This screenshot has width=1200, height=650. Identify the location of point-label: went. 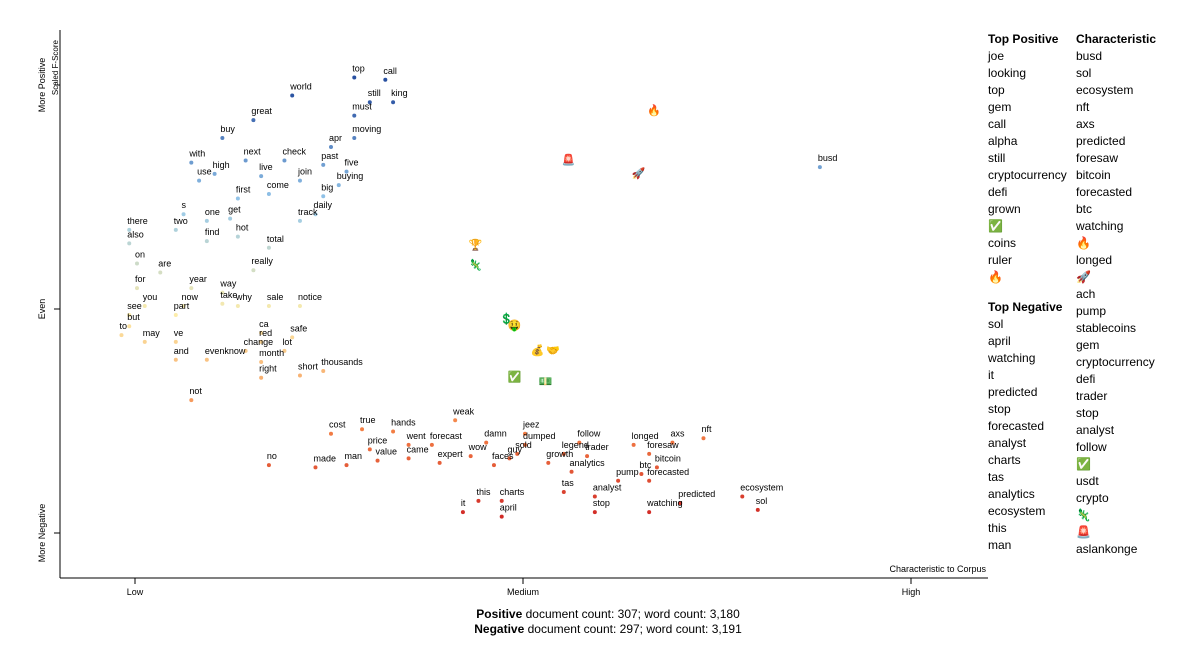
(416, 436).